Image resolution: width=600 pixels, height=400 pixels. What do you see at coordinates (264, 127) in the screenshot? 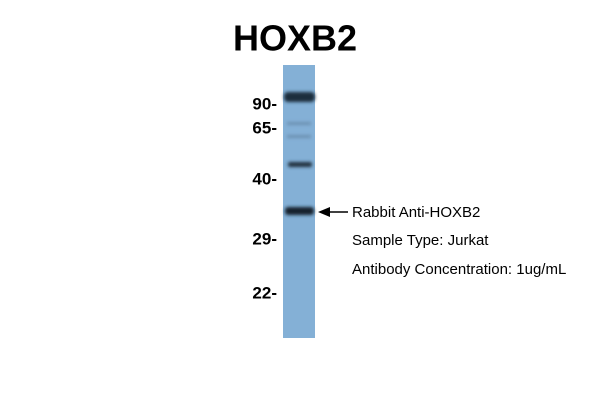
I see `marker-label: 65-` at bounding box center [264, 127].